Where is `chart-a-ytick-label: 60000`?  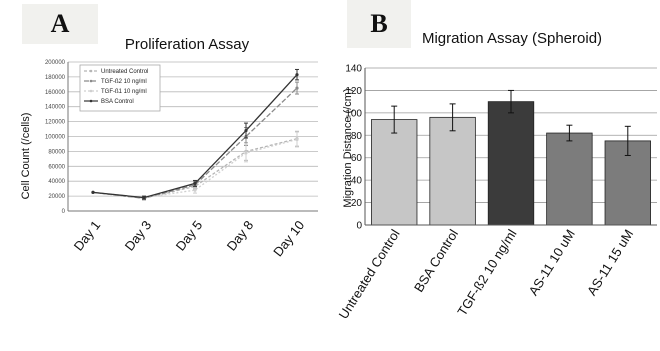 chart-a-ytick-label: 60000 is located at coordinates (56, 167).